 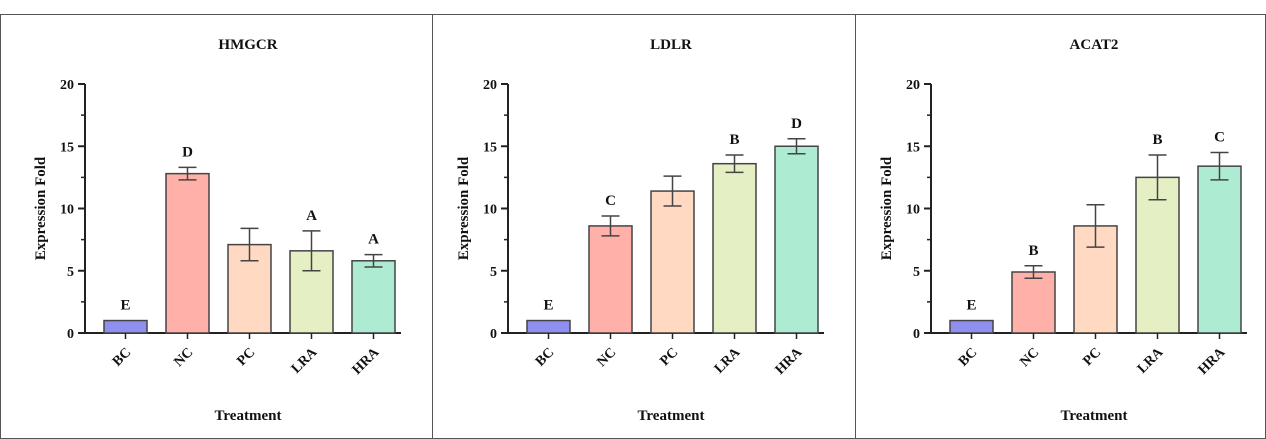 What do you see at coordinates (672, 262) in the screenshot?
I see `bar-pc` at bounding box center [672, 262].